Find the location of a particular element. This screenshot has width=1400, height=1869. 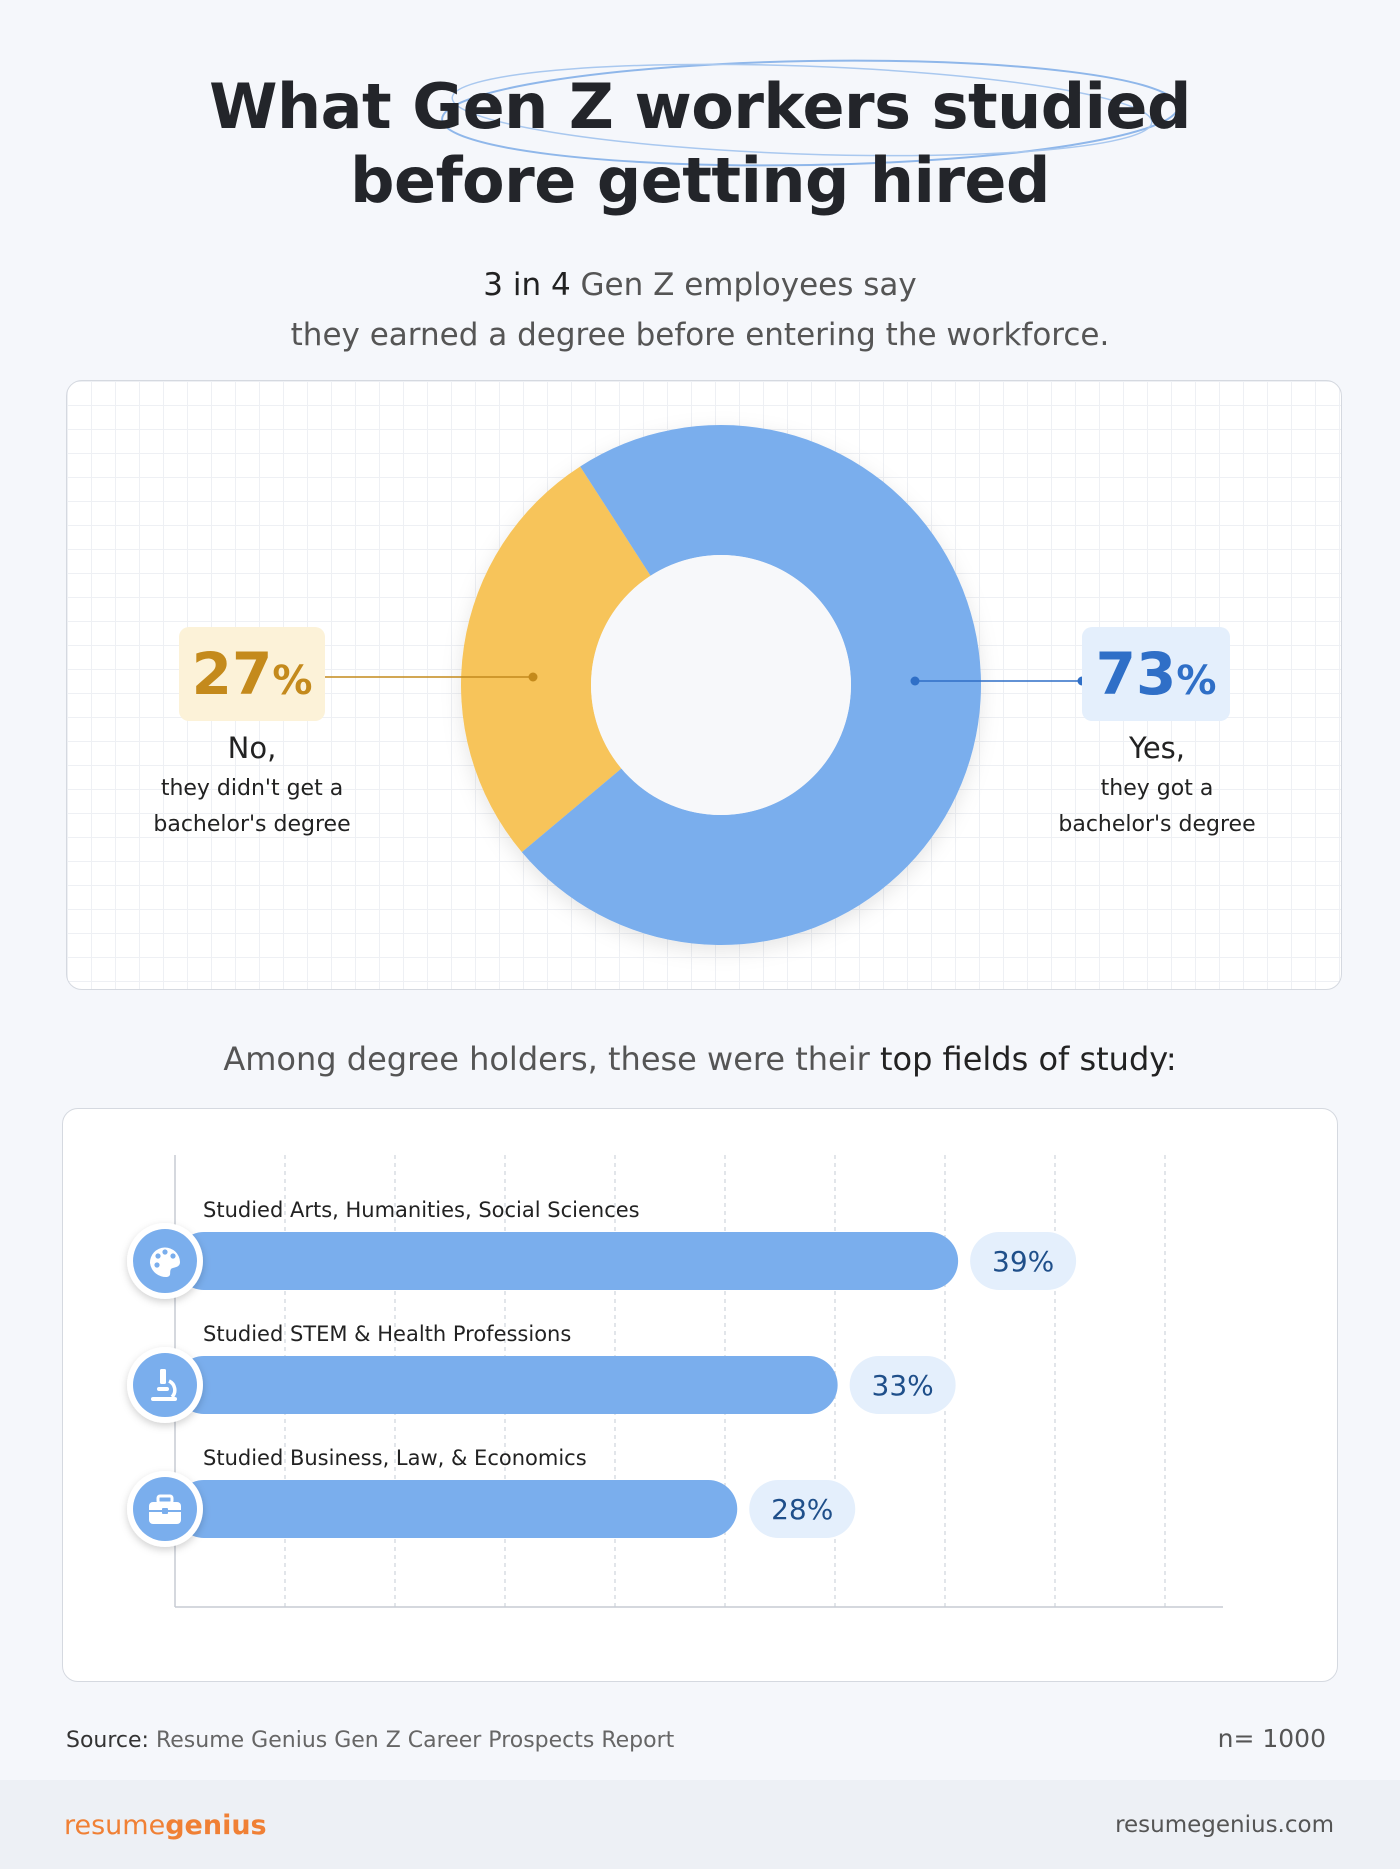

no-percentage-value: 27 is located at coordinates (232, 674).